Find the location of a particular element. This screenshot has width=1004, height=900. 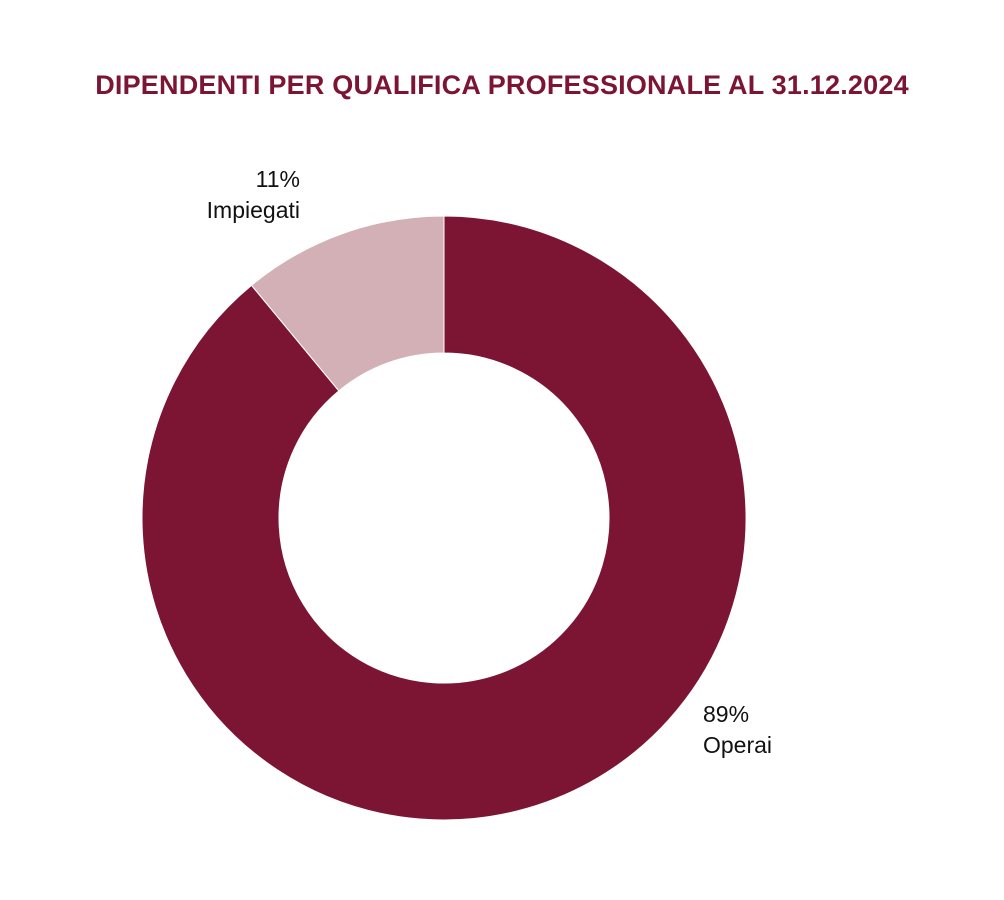

slice-category-label: Impiegati is located at coordinates (253, 210).